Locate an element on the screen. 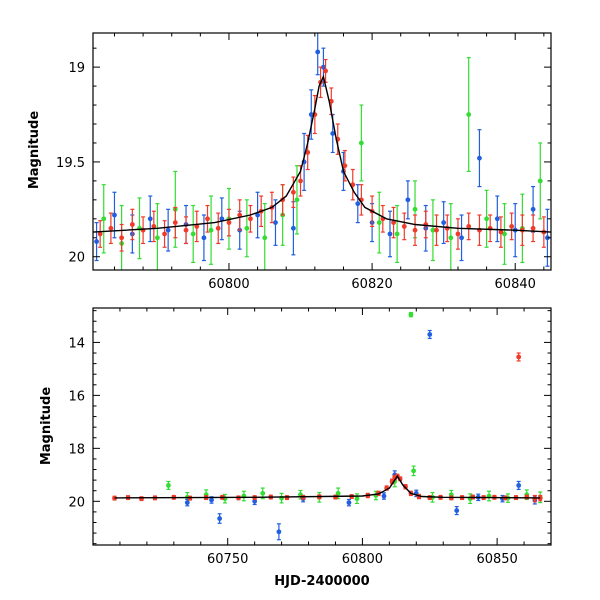  bottom-x-tick-label: 60800 is located at coordinates (362, 559).